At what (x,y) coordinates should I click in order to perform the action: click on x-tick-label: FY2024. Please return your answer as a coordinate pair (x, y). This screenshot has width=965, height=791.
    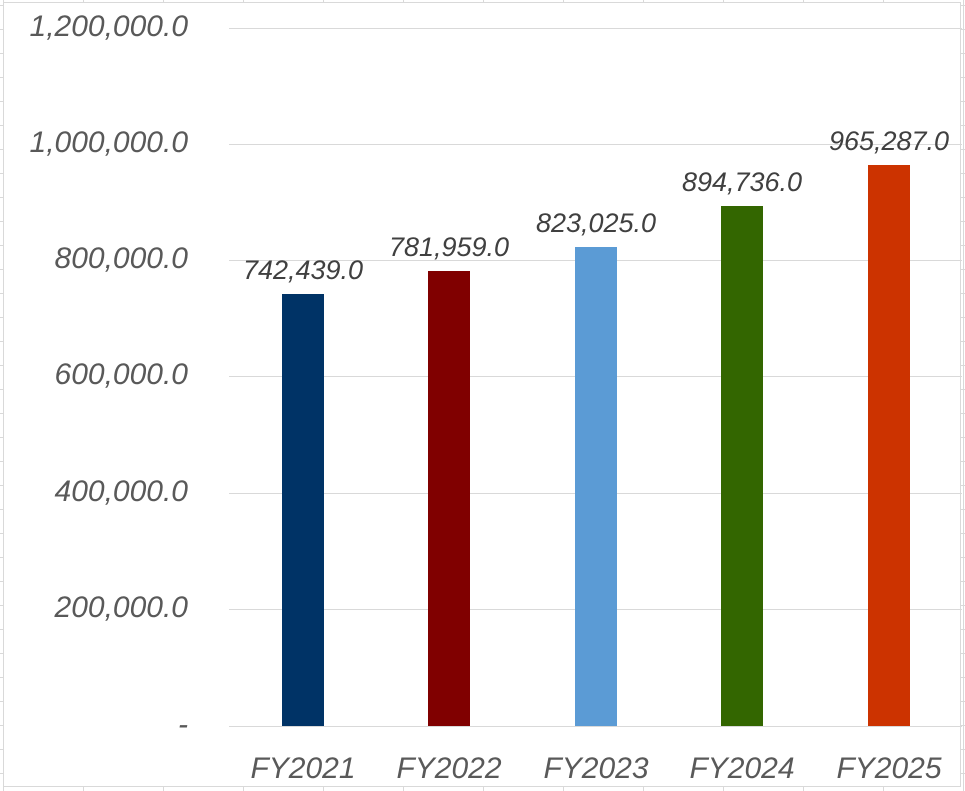
    Looking at the image, I should click on (742, 768).